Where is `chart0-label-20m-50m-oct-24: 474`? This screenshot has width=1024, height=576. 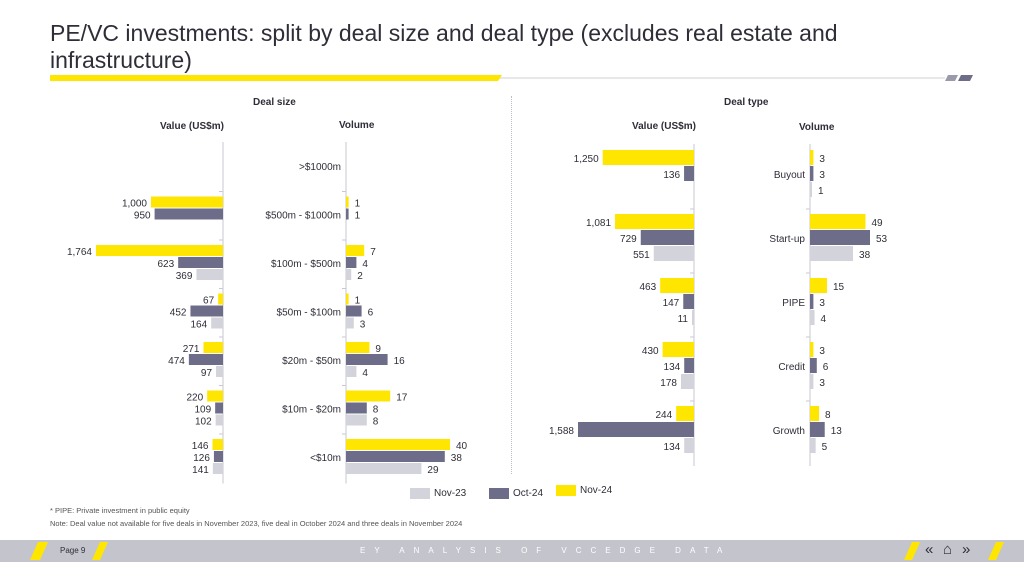
chart0-label-20m-50m-oct-24: 474 is located at coordinates (176, 361).